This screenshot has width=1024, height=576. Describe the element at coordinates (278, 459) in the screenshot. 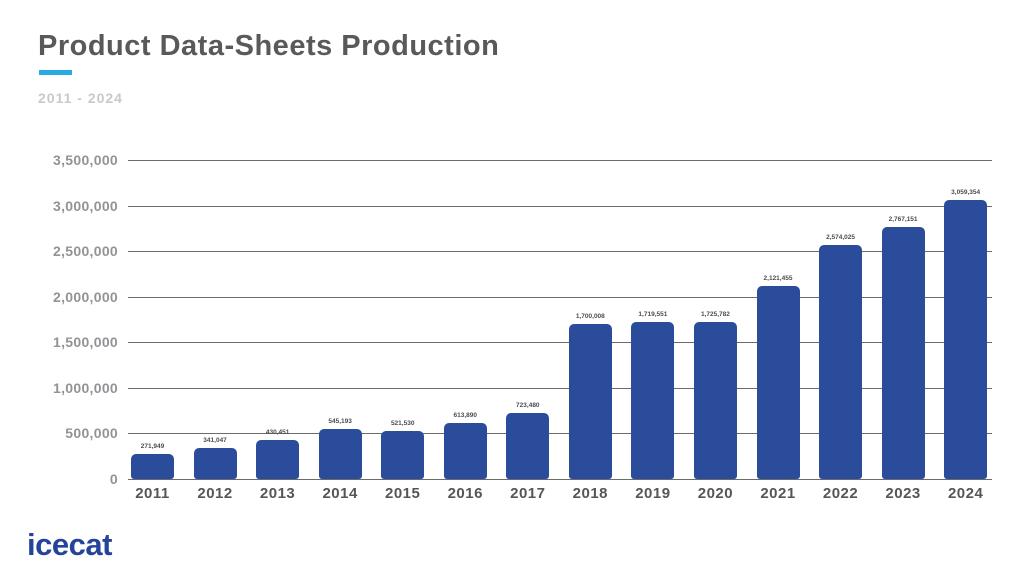

I see `bar-2013` at that location.